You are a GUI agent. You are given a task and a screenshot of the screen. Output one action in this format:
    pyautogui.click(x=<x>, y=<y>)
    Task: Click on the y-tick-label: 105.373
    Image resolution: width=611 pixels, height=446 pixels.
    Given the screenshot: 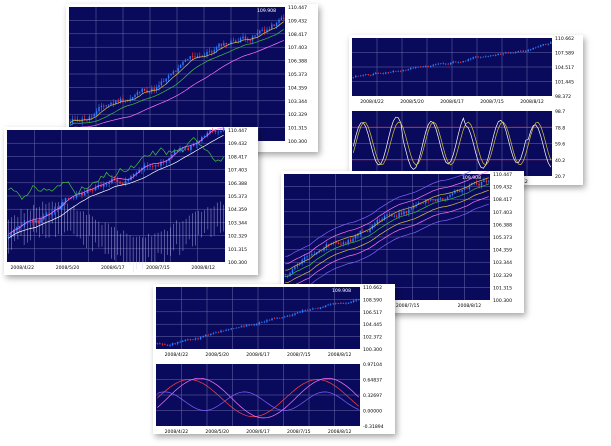 What is the action you would take?
    pyautogui.click(x=502, y=238)
    